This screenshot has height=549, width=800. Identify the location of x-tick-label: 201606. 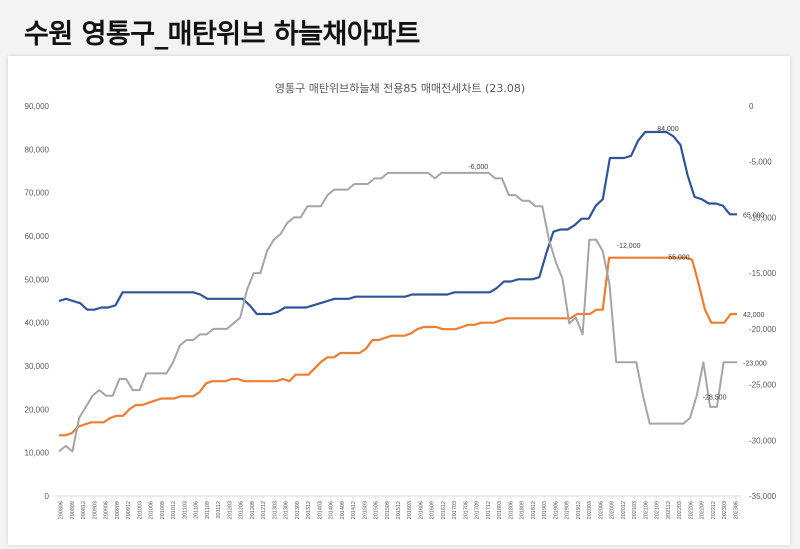
(421, 510).